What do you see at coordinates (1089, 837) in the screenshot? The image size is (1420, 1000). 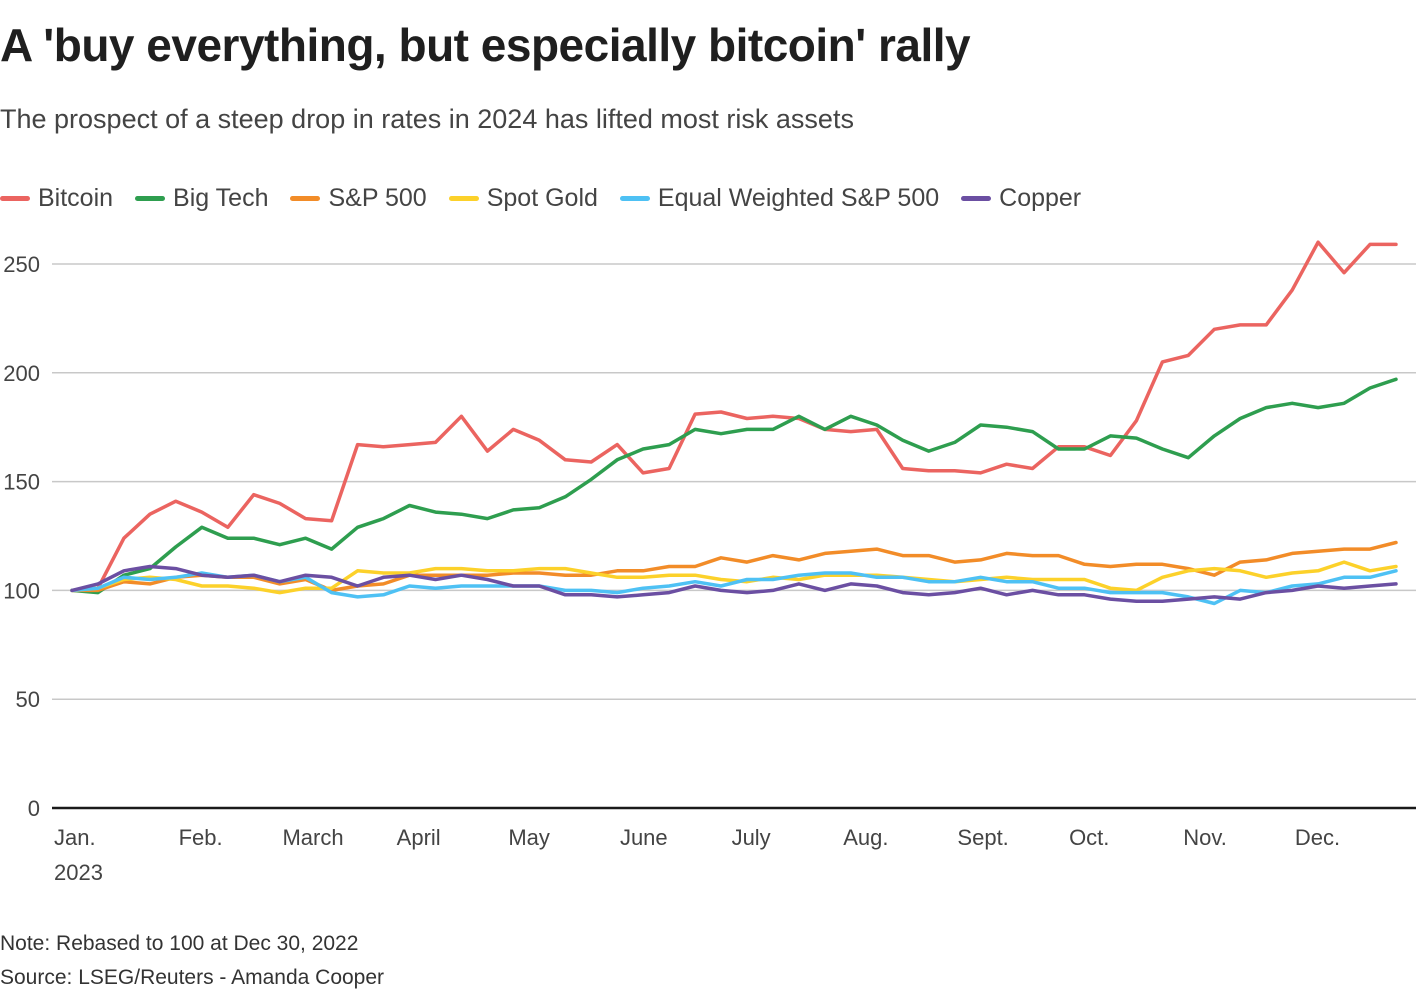 I see `x-tick-label: Oct.` at bounding box center [1089, 837].